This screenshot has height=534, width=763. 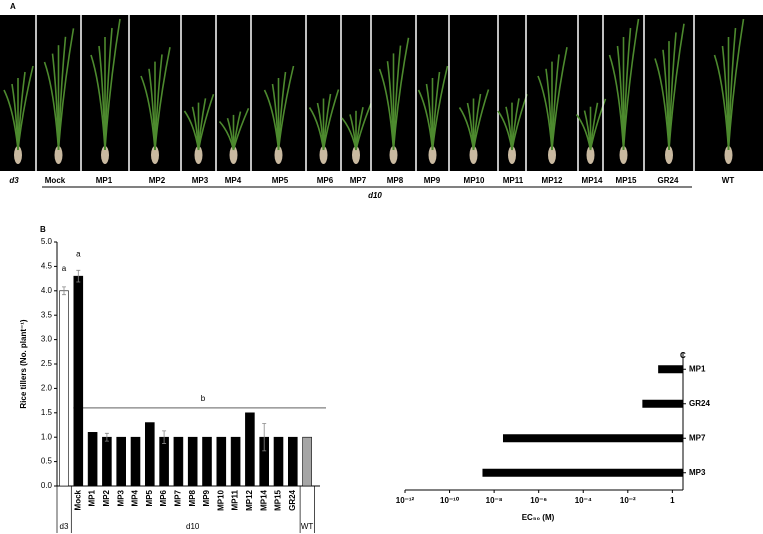 What do you see at coordinates (77, 499) in the screenshot?
I see `x-tick-label: Mock` at bounding box center [77, 499].